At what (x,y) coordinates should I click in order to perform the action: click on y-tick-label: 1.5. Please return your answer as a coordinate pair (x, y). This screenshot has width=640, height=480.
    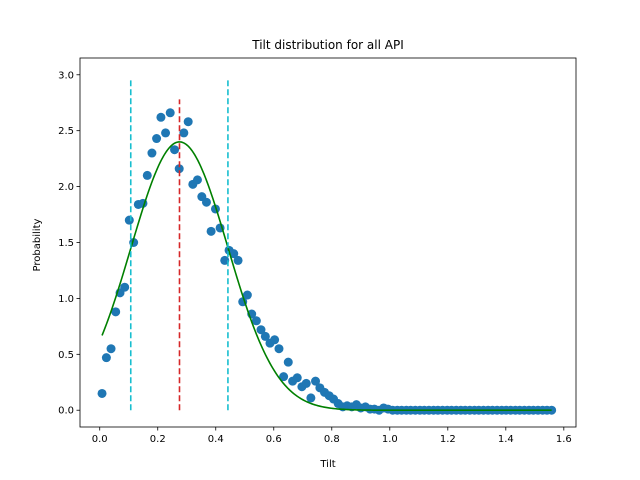
    Looking at the image, I should click on (66, 243).